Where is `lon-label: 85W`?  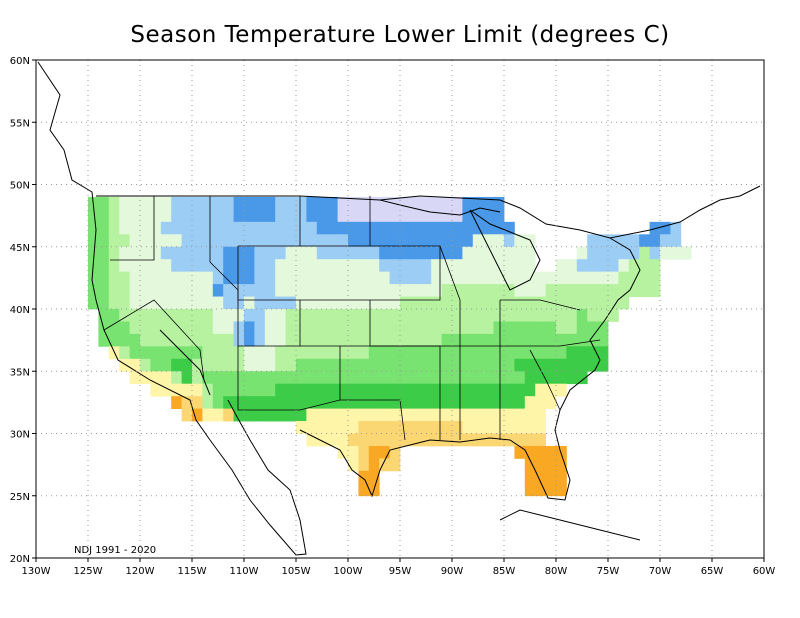
lon-label: 85W is located at coordinates (504, 571).